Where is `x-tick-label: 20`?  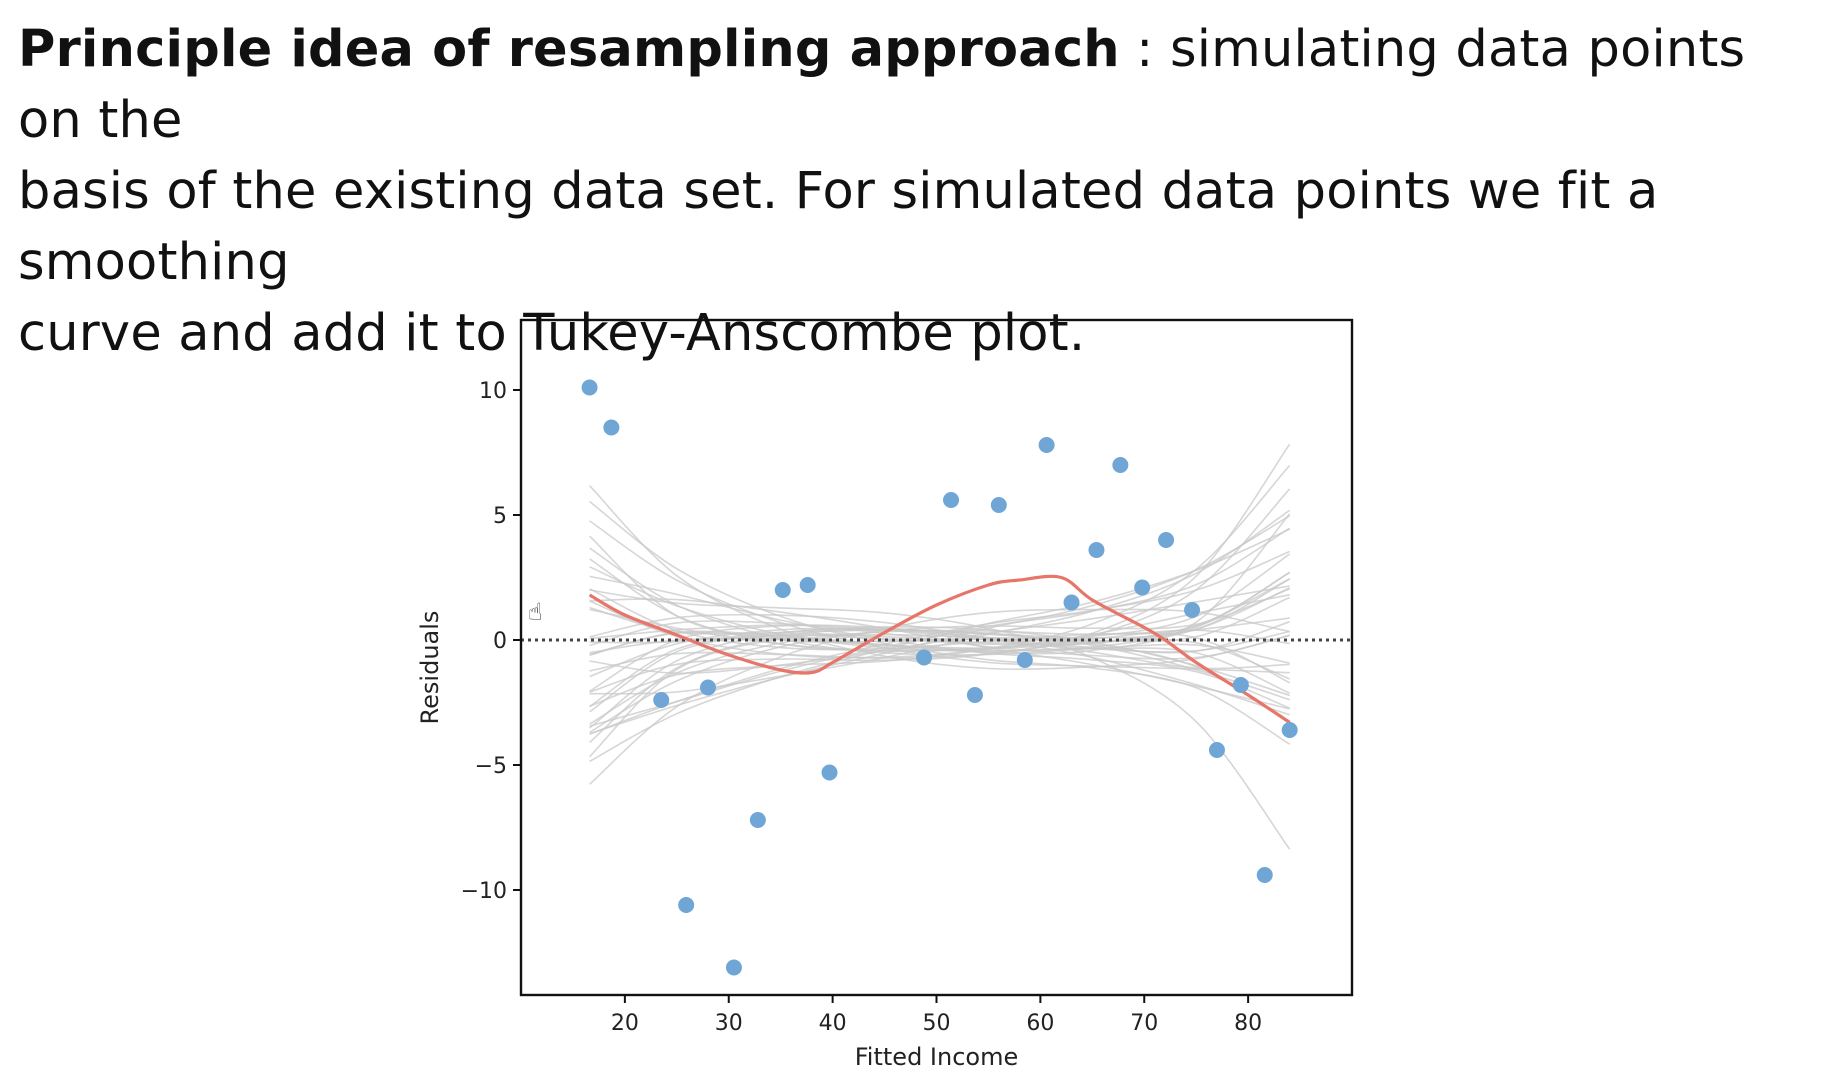
x-tick-label: 20 is located at coordinates (625, 1023).